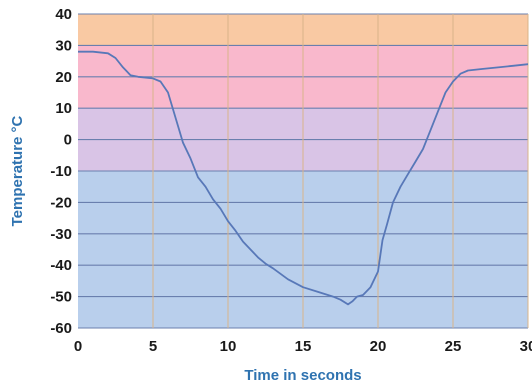 The height and width of the screenshot is (386, 532). What do you see at coordinates (63, 77) in the screenshot?
I see `y-tick-label: 20` at bounding box center [63, 77].